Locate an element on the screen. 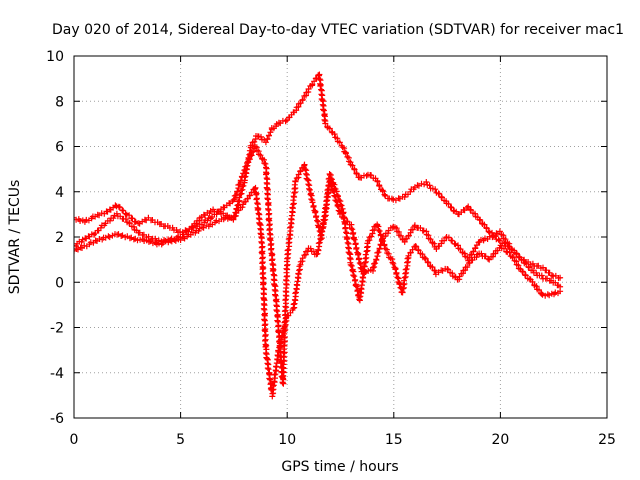 Image resolution: width=640 pixels, height=480 pixels. y-tick-label: -4 is located at coordinates (57, 374).